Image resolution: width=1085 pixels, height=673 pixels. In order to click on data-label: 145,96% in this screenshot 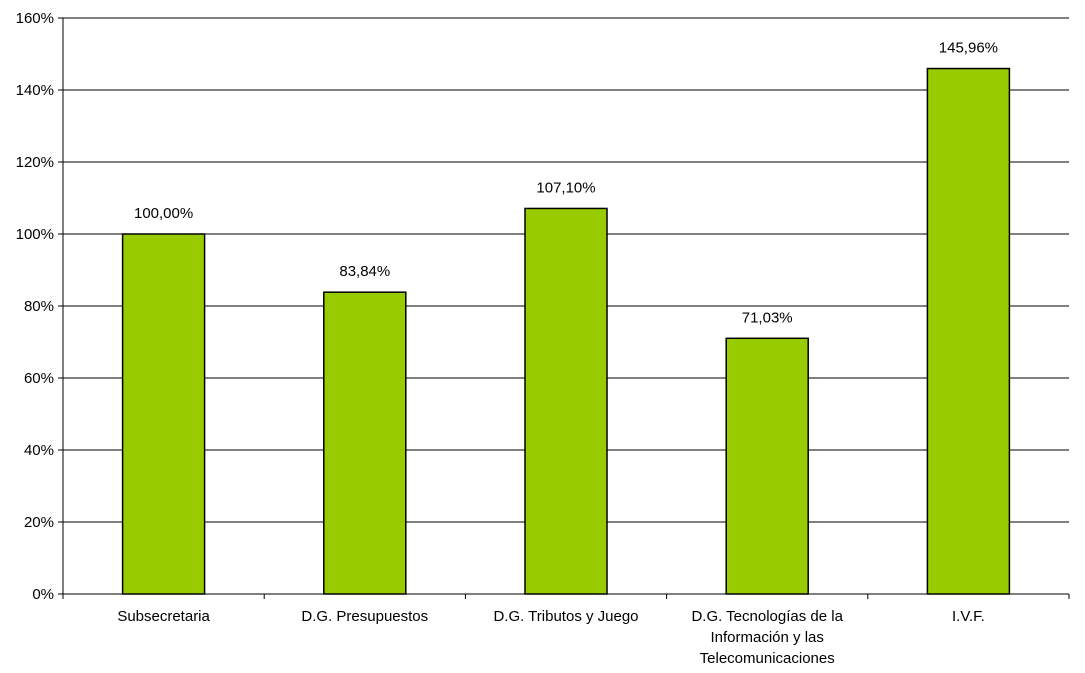, I will do `click(968, 48)`.